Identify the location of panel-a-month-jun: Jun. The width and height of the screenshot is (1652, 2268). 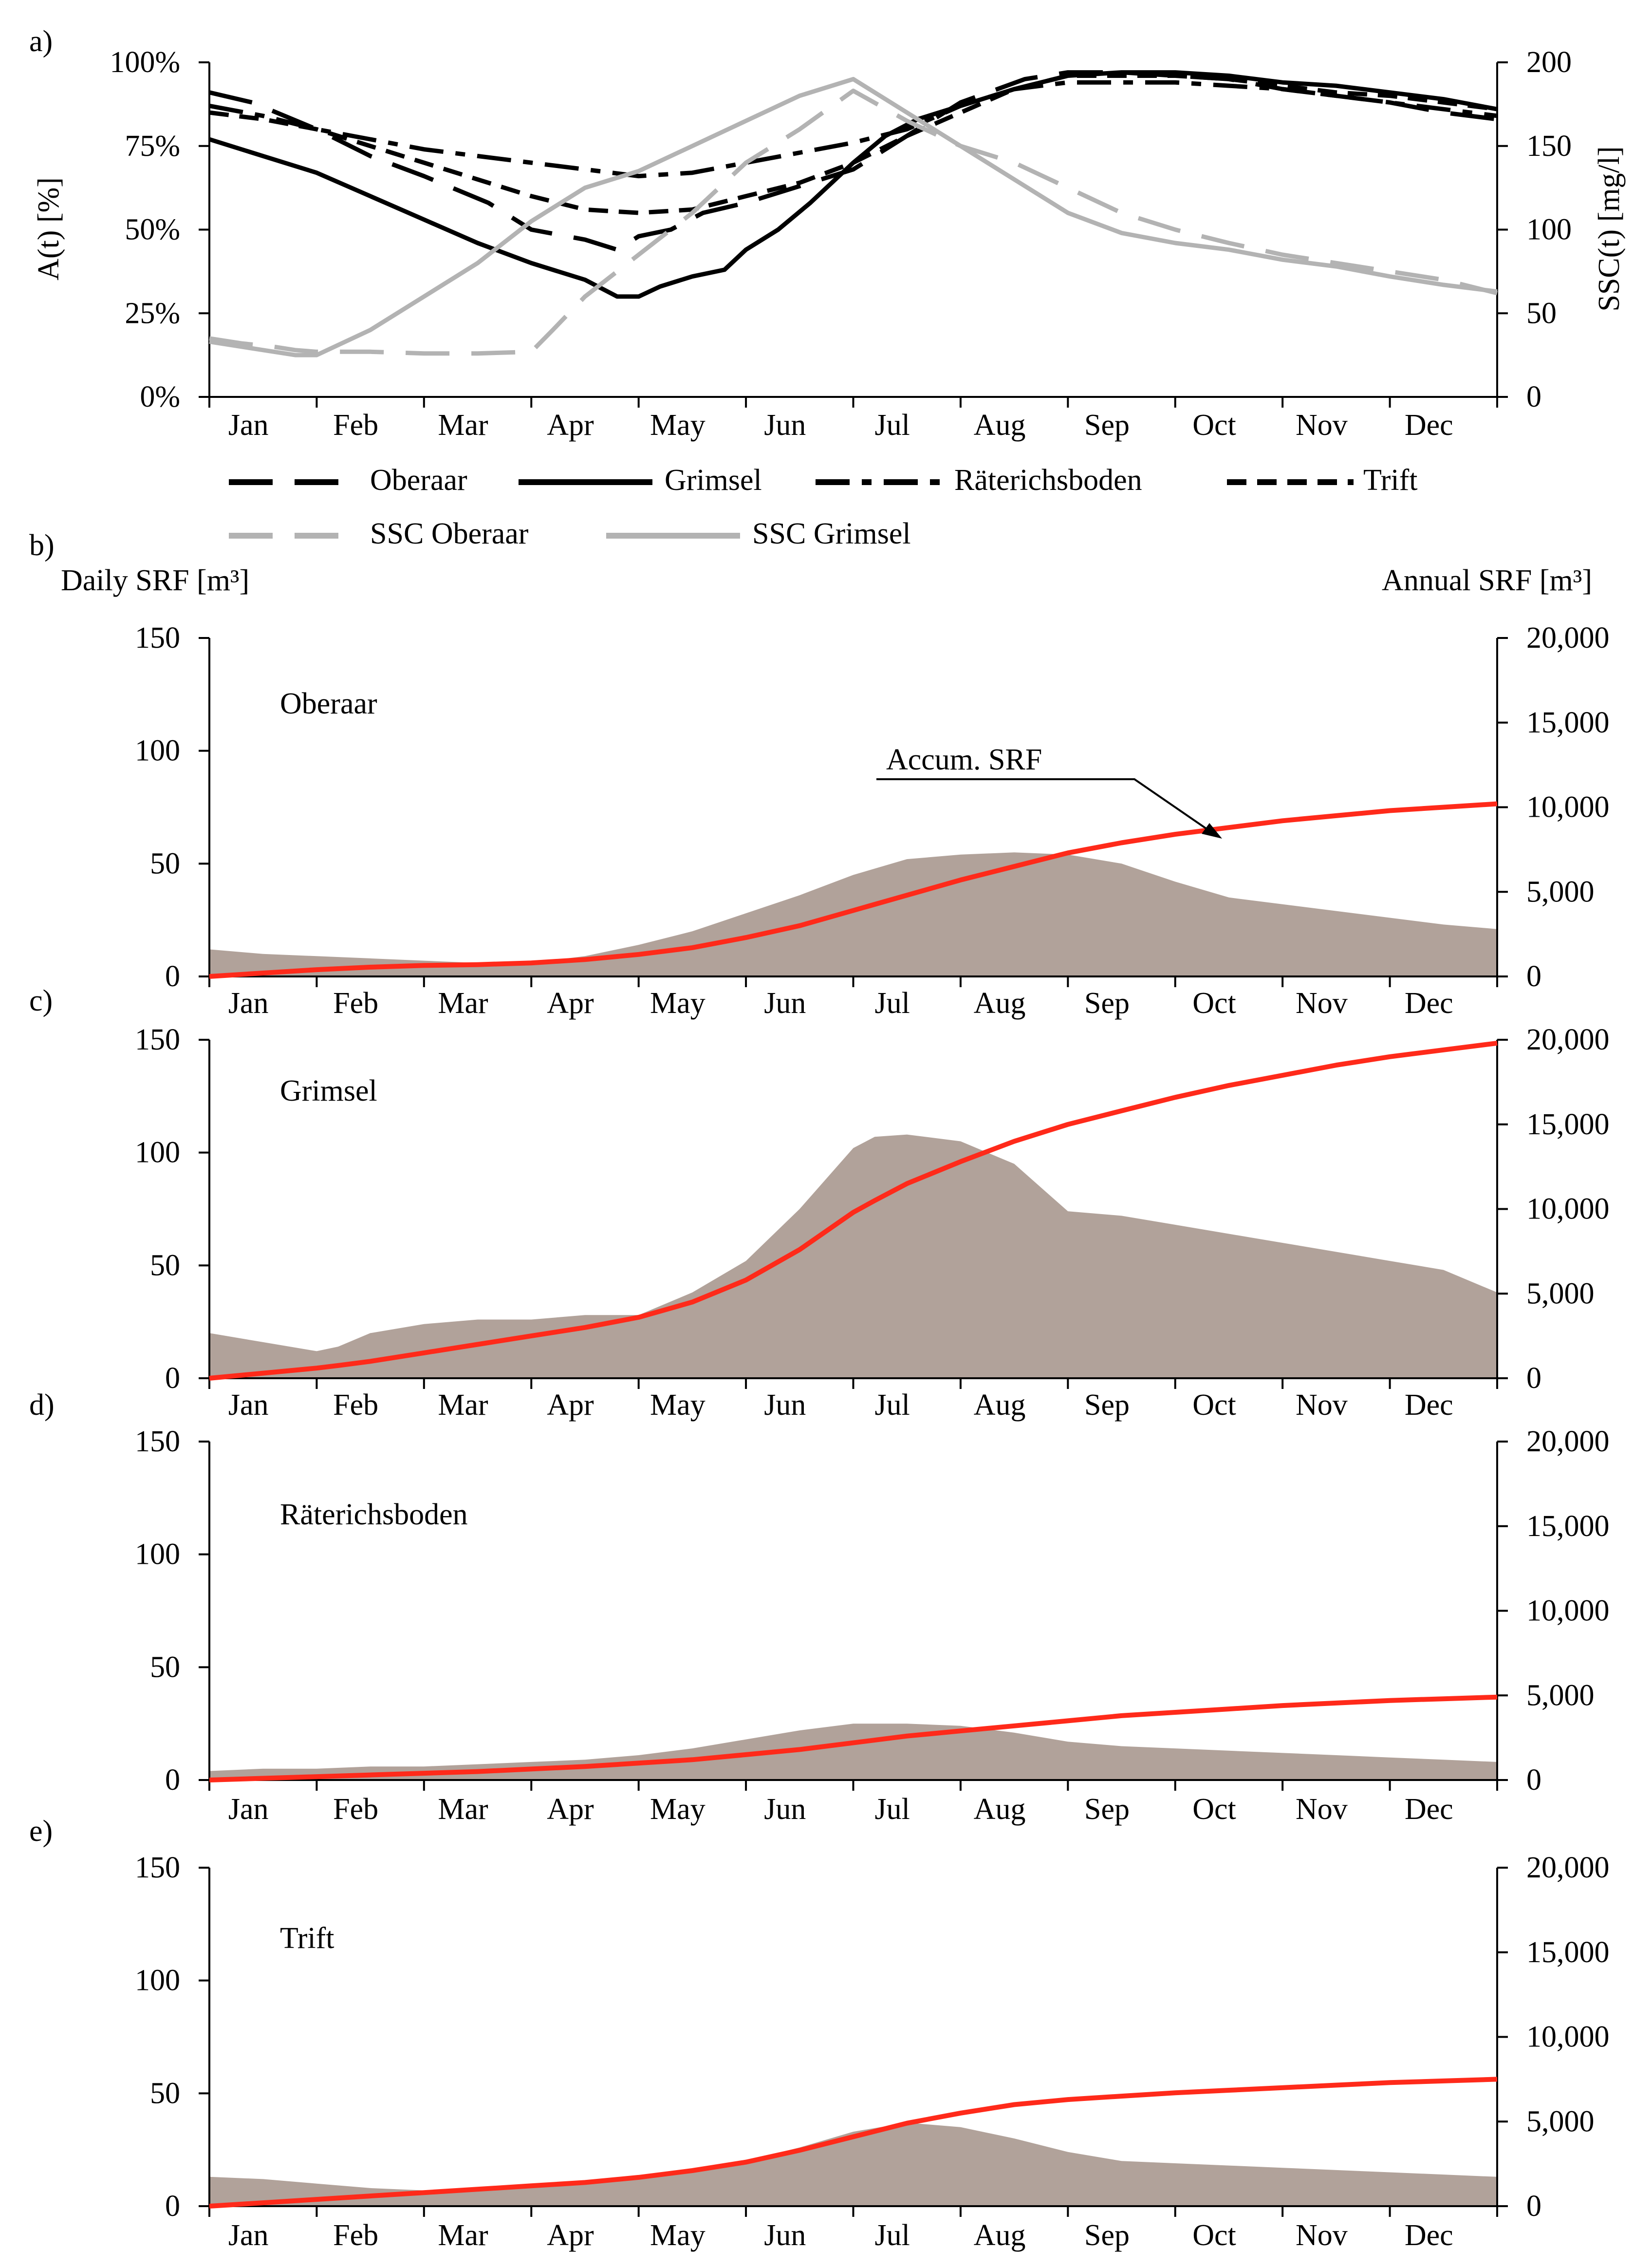
(785, 426).